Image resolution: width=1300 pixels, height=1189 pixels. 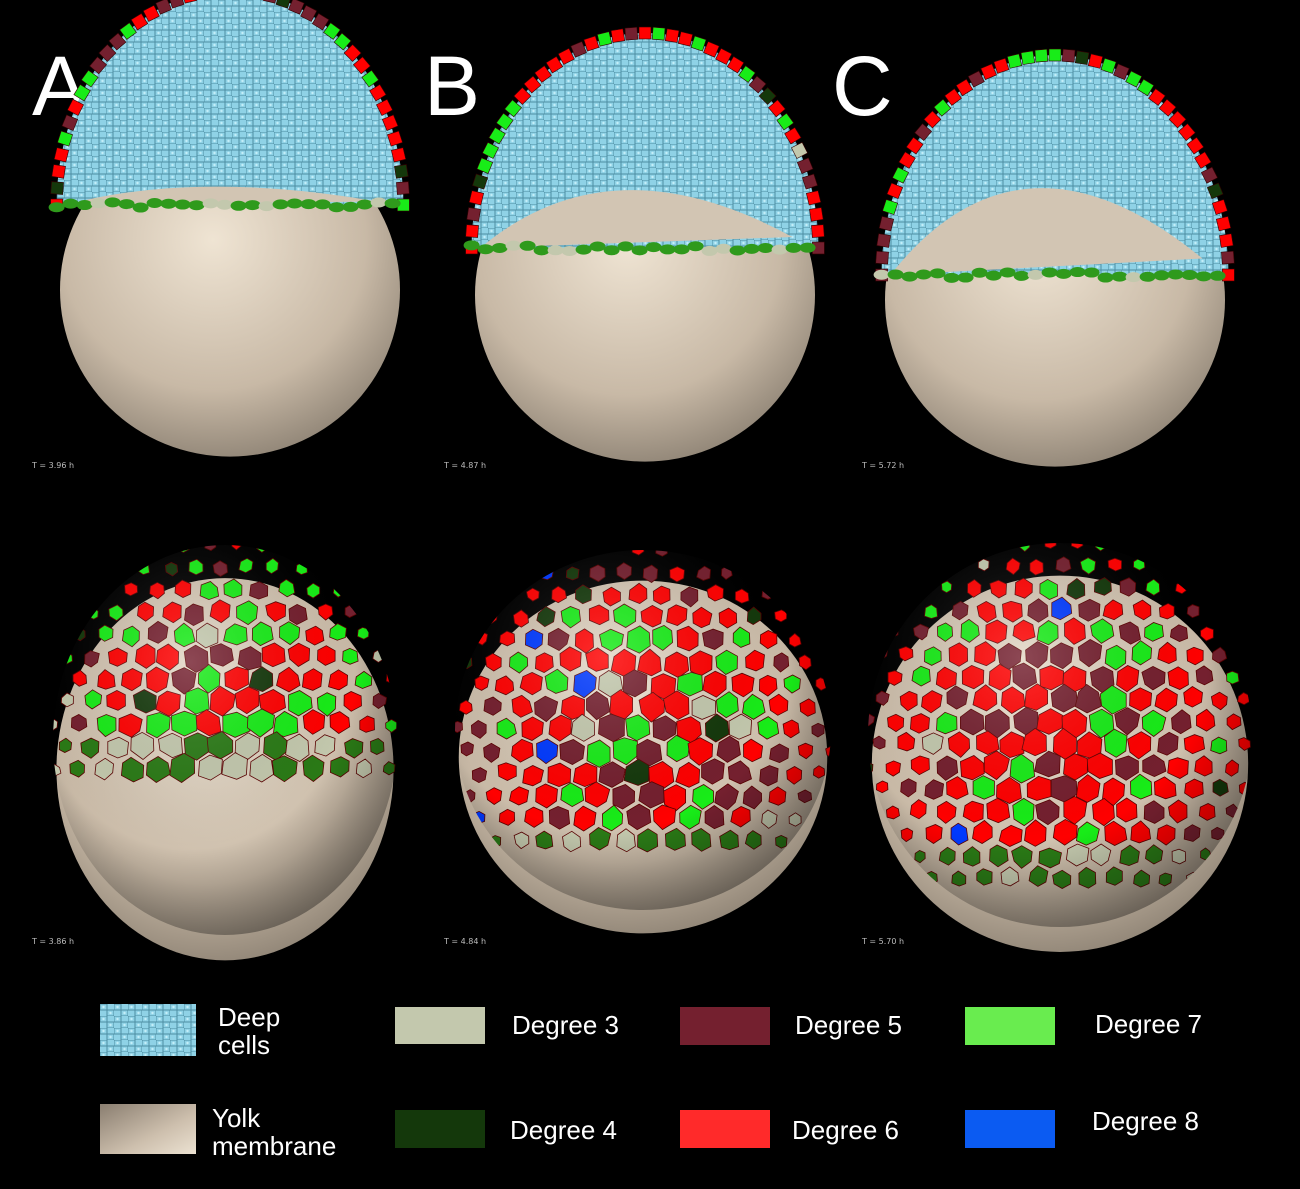 What do you see at coordinates (643, 742) in the screenshot?
I see `surface-view-b` at bounding box center [643, 742].